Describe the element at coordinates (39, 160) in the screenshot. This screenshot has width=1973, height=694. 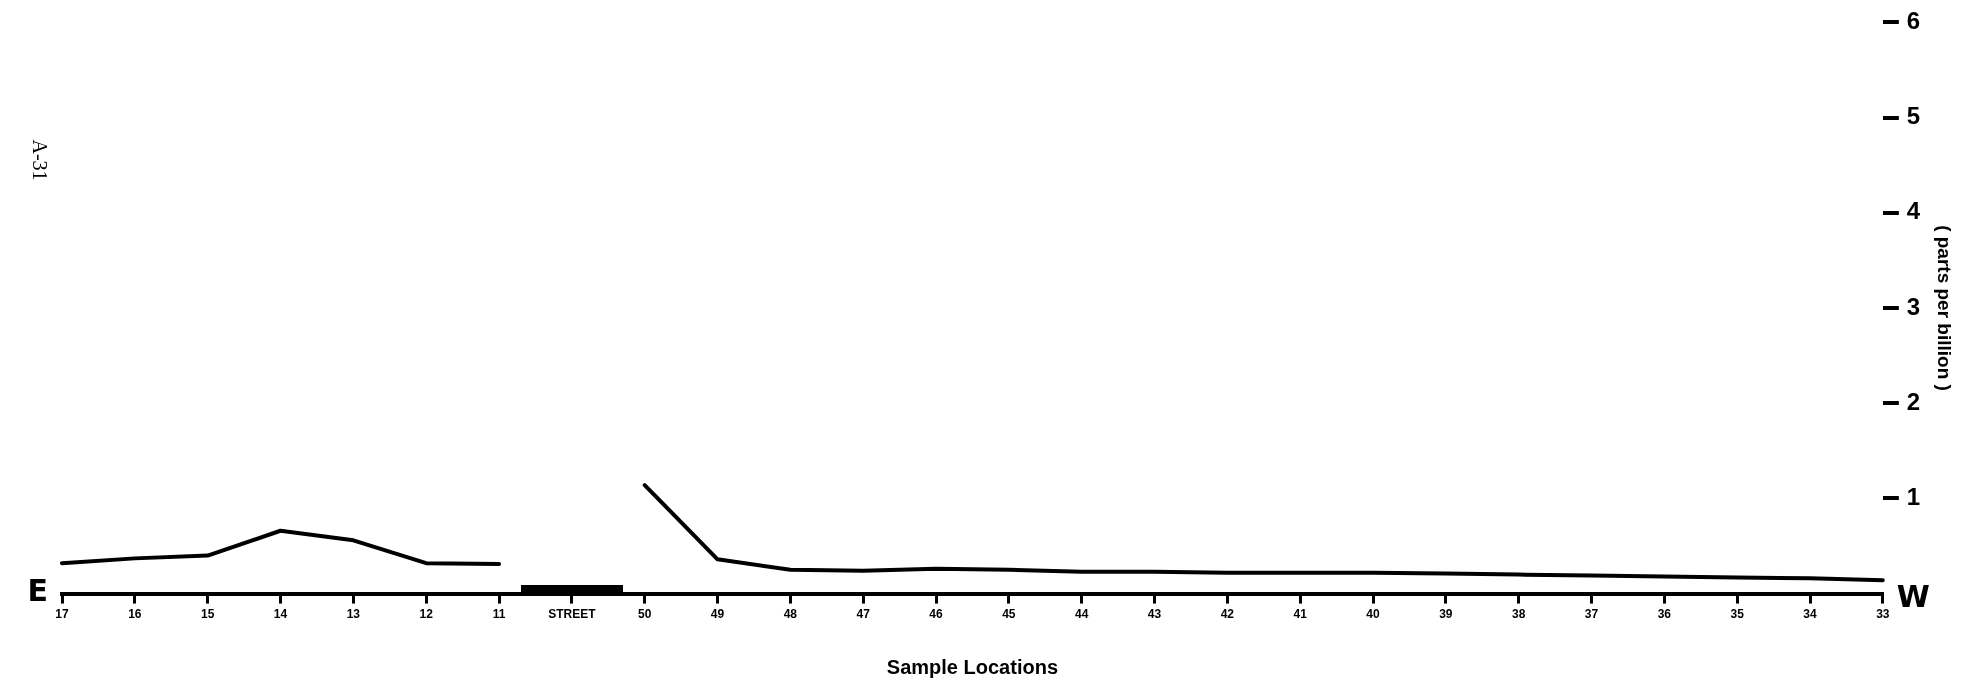
I see `text: A-31` at that location.